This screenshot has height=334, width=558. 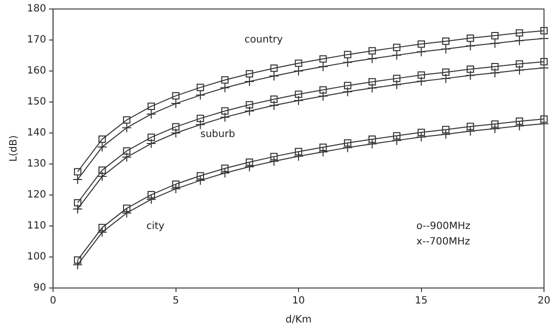 I want to click on y-tick-label: 160, so click(x=36, y=71).